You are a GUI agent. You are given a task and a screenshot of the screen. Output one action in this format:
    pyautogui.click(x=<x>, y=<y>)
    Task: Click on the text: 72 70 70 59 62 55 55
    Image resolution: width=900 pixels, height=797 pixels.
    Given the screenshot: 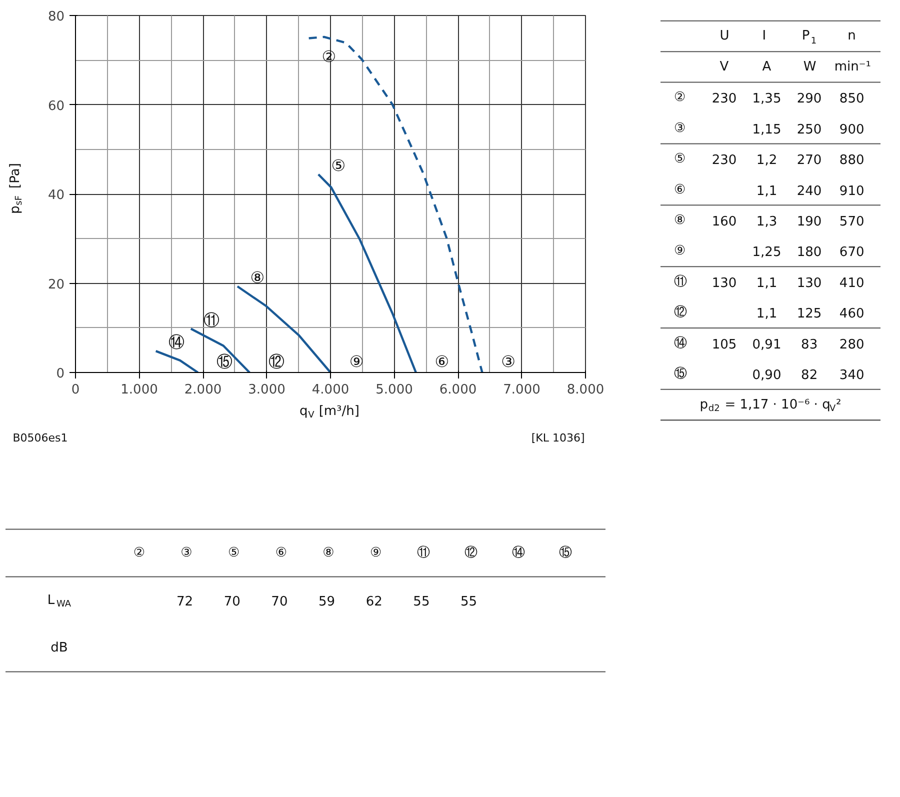 What is the action you would take?
    pyautogui.click(x=327, y=602)
    